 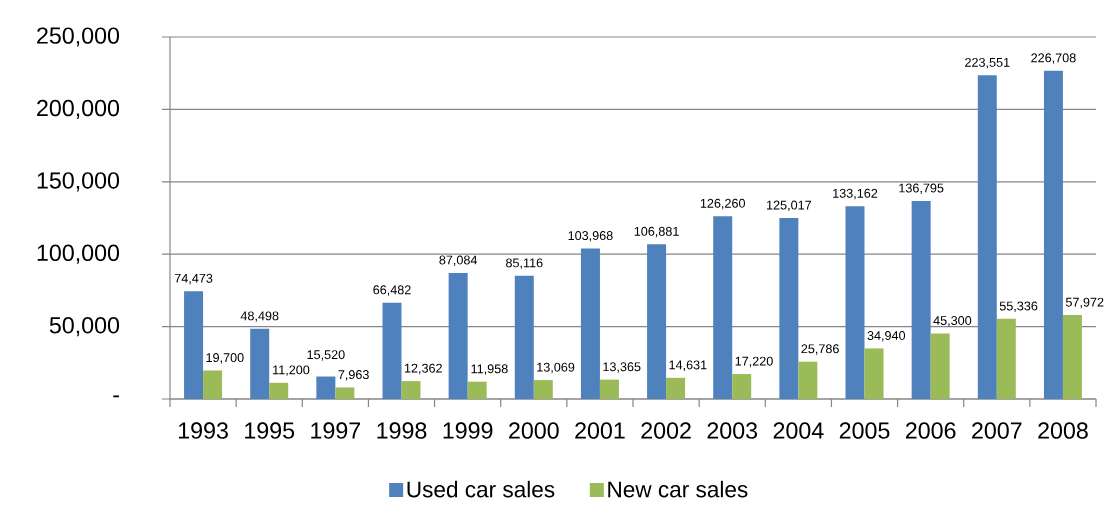 What do you see at coordinates (590, 236) in the screenshot?
I see `data-label: 103,968` at bounding box center [590, 236].